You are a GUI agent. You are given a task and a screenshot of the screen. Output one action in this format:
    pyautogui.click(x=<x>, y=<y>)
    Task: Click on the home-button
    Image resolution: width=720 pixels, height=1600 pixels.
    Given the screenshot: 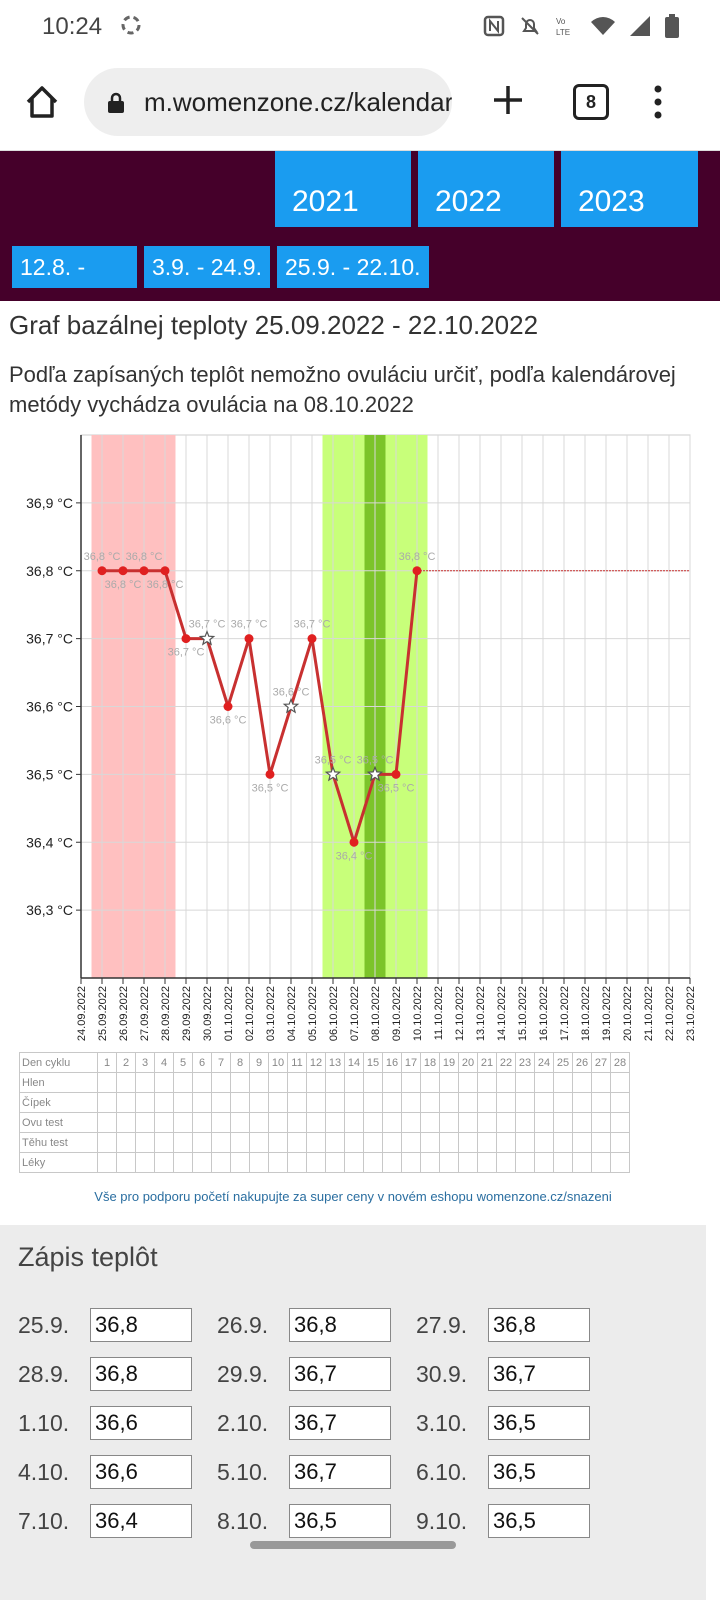 What is the action you would take?
    pyautogui.click(x=42, y=102)
    